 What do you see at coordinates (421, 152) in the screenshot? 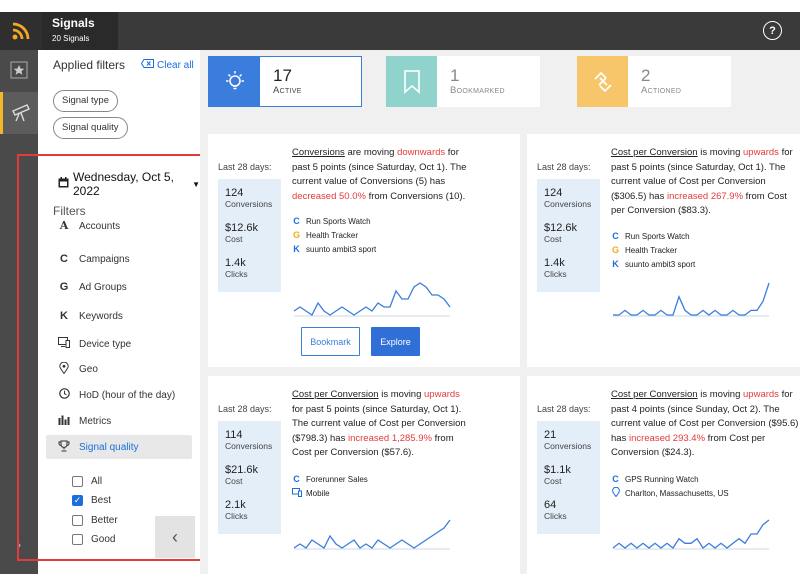
I see `direction-text: downwards` at bounding box center [421, 152].